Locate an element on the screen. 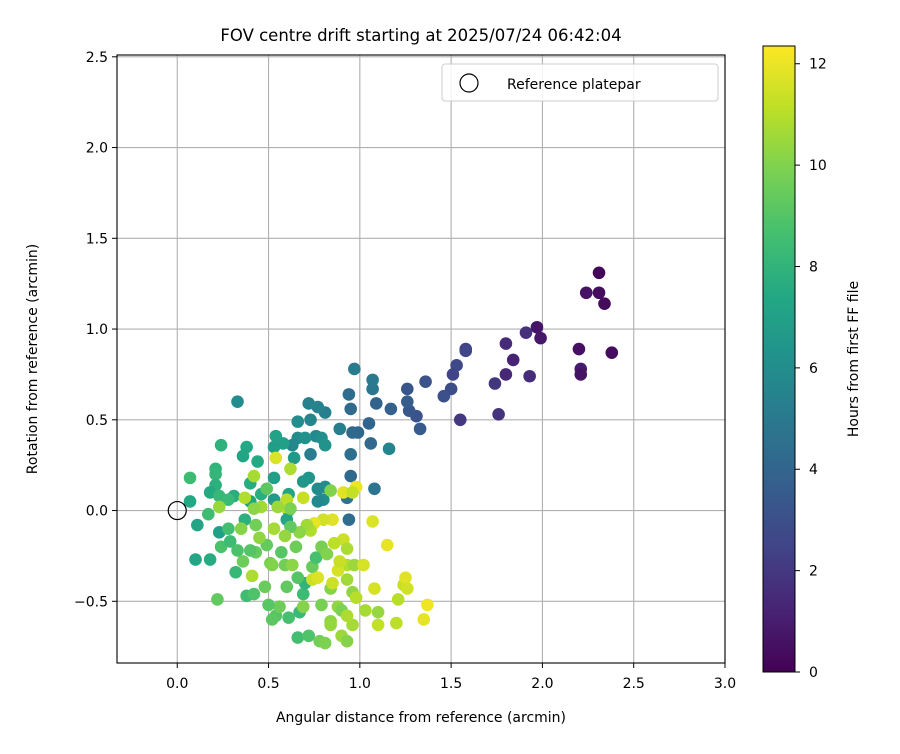 The width and height of the screenshot is (900, 754). legend-marker-icon is located at coordinates (469, 83).